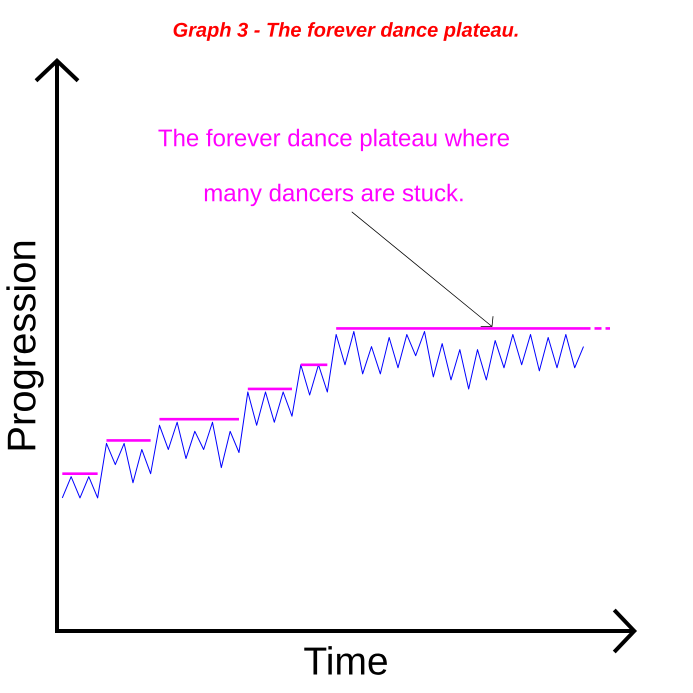  What do you see at coordinates (25, 346) in the screenshot?
I see `y-axis-title: Progression` at bounding box center [25, 346].